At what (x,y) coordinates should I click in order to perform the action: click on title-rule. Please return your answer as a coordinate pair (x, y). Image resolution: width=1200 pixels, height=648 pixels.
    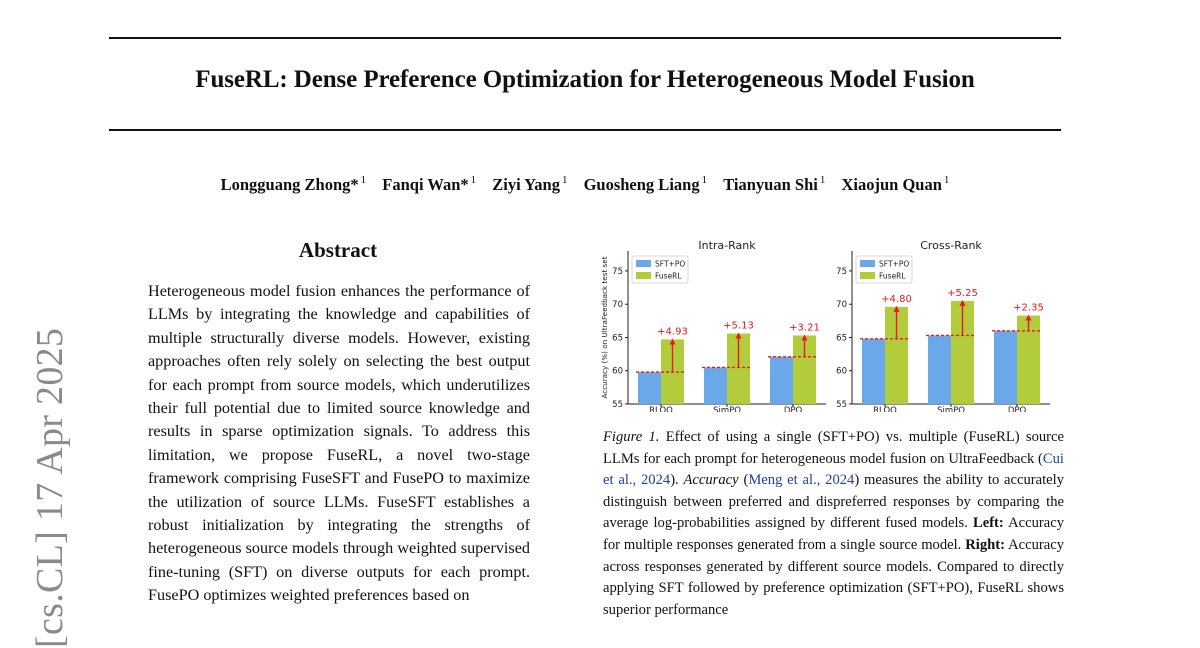
    Looking at the image, I should click on (585, 130).